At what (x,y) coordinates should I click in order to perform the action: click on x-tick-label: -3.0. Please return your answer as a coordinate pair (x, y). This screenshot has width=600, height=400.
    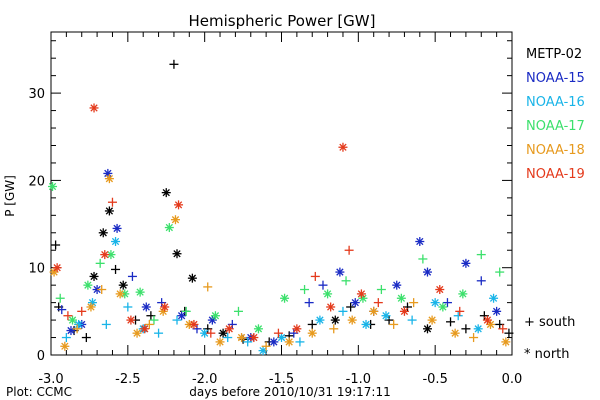
    Looking at the image, I should click on (50, 379).